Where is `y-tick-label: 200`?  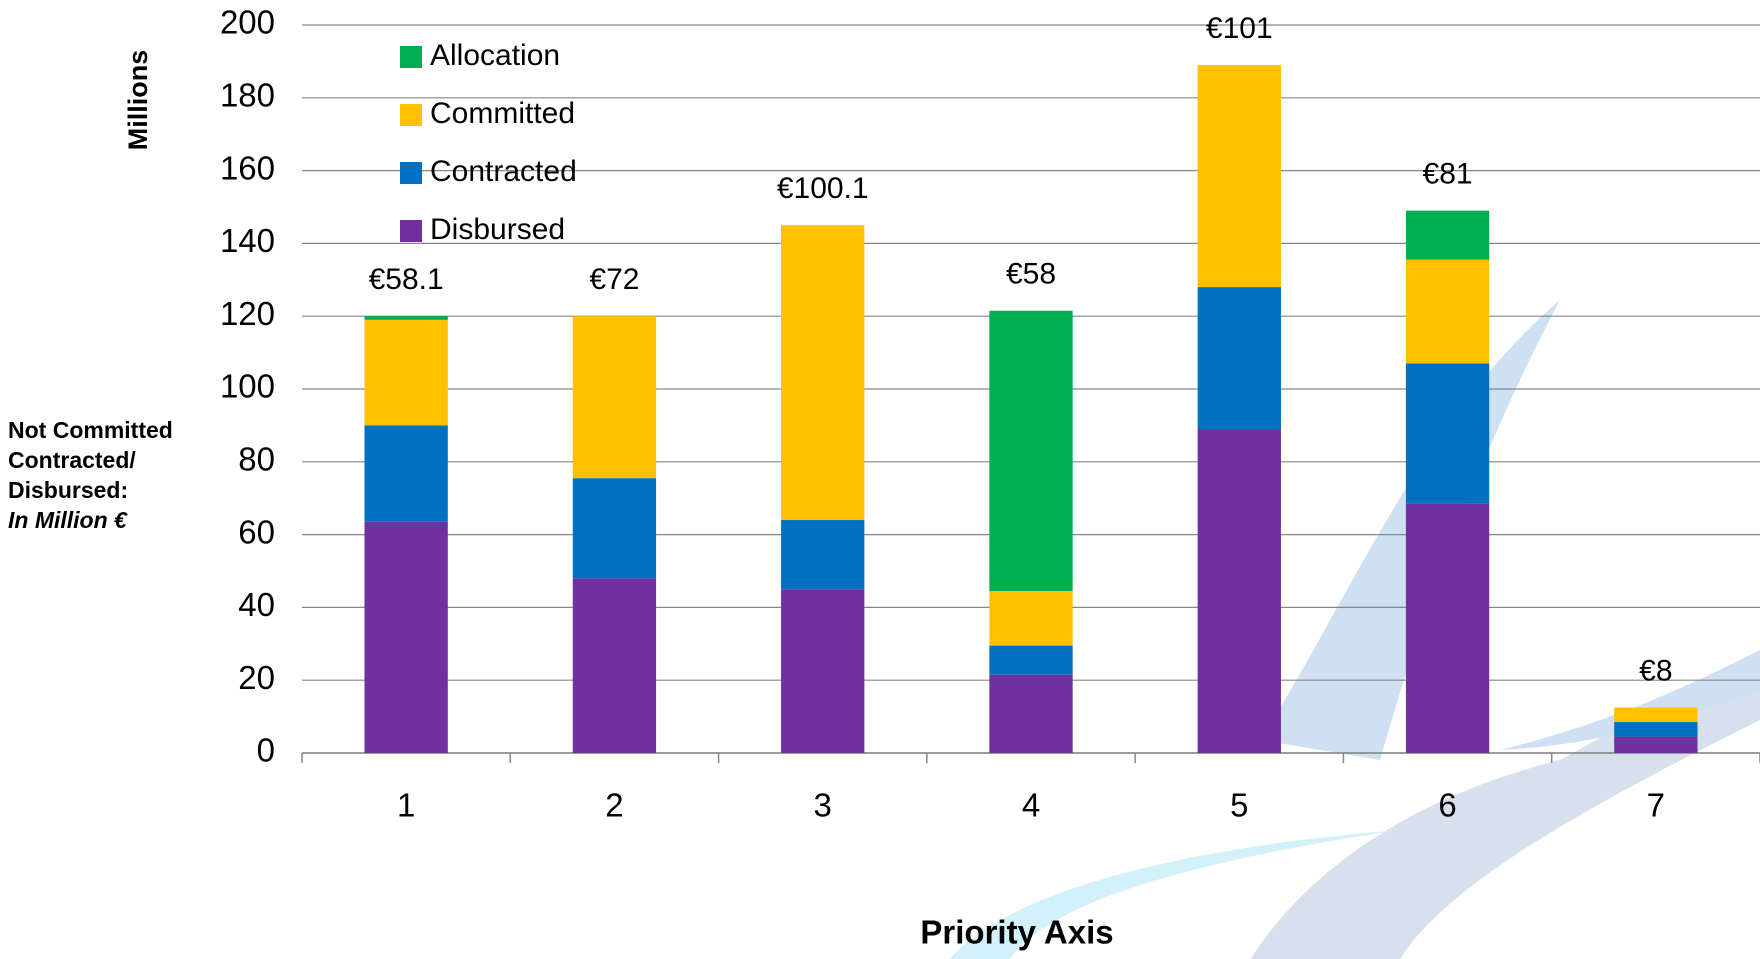 y-tick-label: 200 is located at coordinates (247, 22).